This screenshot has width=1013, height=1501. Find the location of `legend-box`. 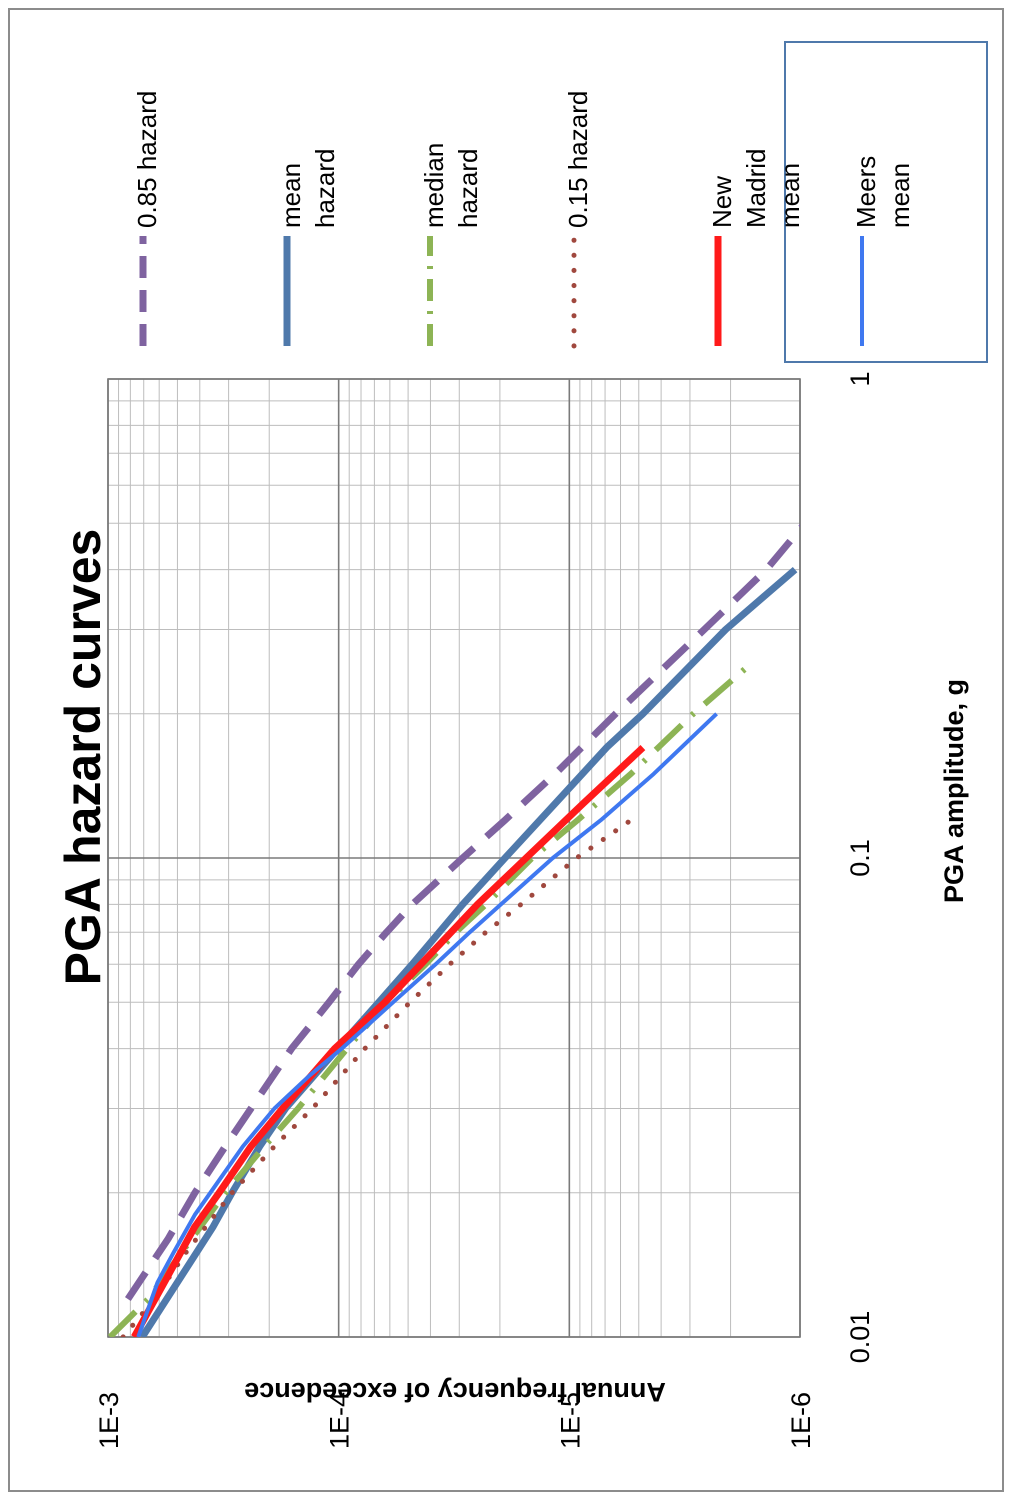

legend-box is located at coordinates (886, 202).